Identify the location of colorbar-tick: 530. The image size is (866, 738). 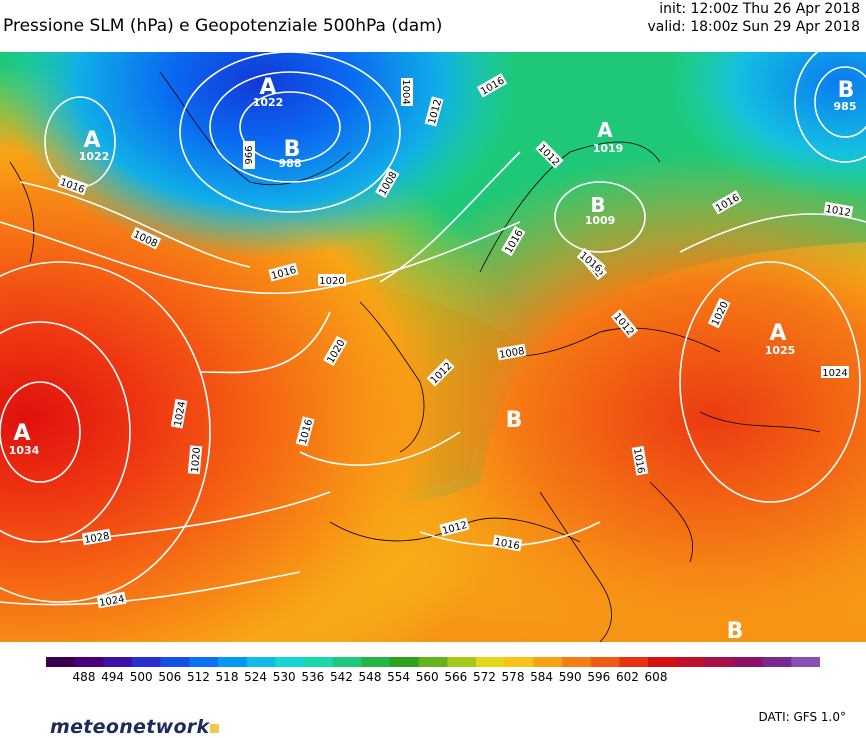
(284, 677).